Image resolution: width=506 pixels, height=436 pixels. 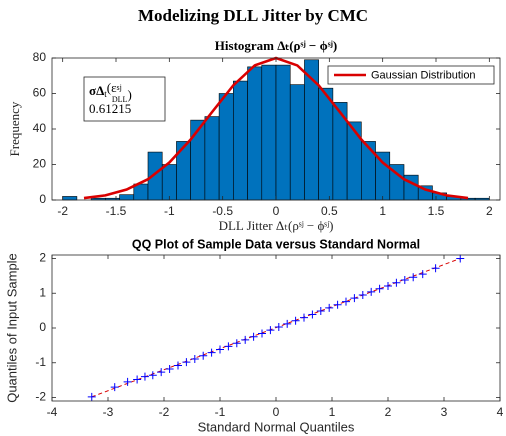 I want to click on y-tick-label: -2, so click(x=40, y=397).